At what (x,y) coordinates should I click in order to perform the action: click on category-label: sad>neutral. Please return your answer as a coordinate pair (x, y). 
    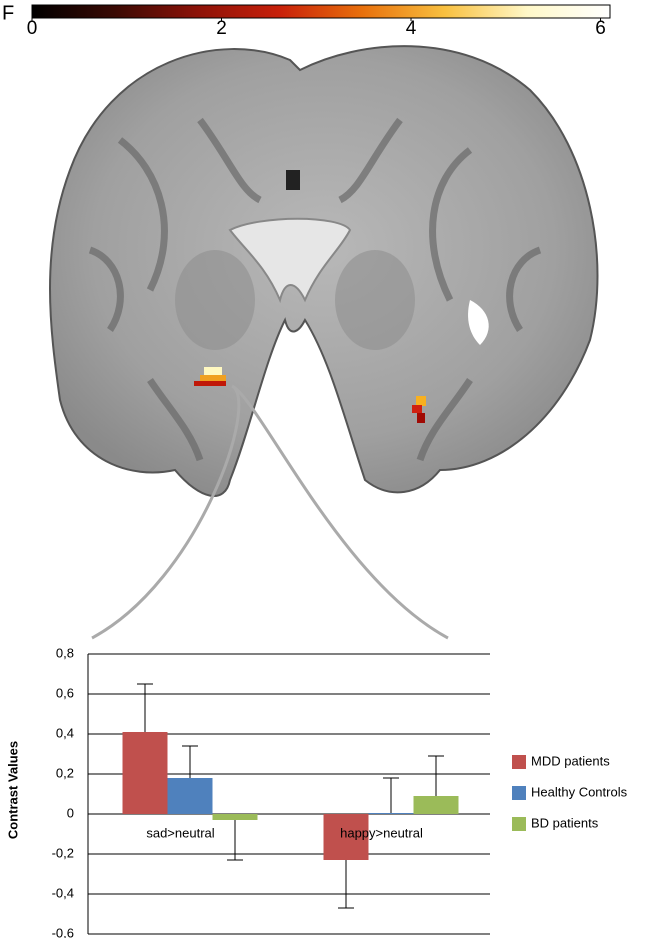
    Looking at the image, I should click on (180, 832).